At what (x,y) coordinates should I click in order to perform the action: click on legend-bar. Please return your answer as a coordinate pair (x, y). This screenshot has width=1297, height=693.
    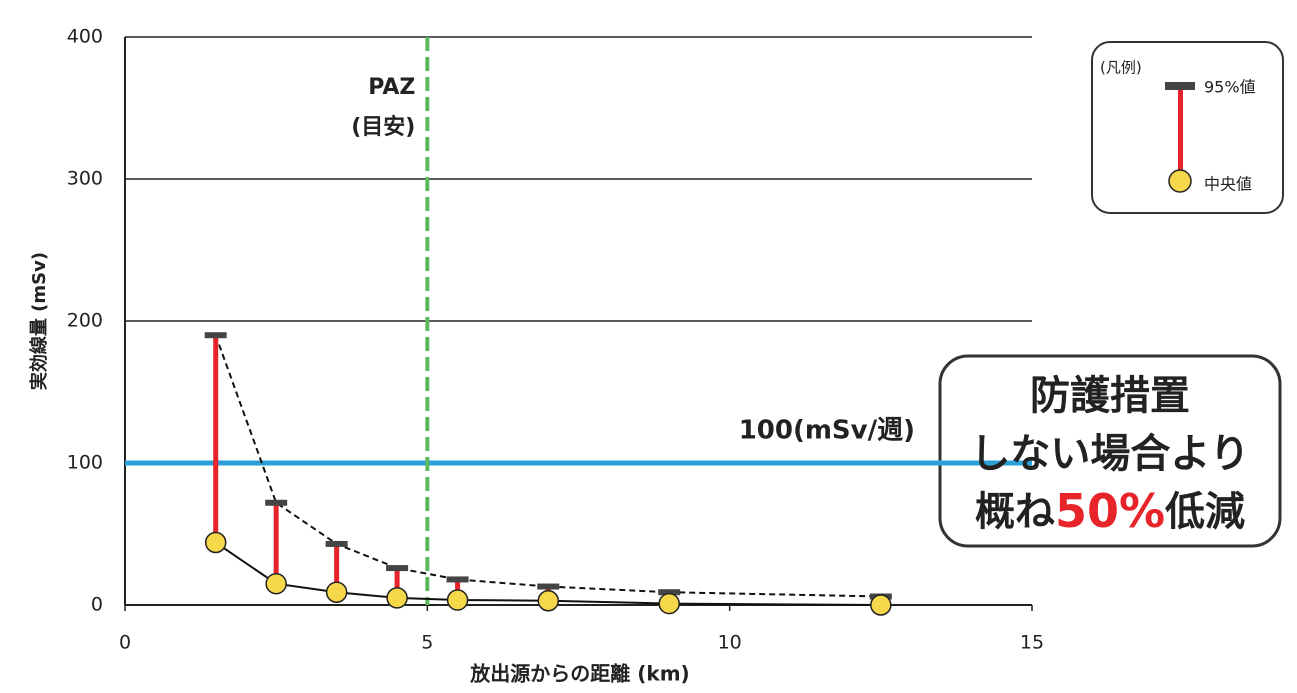
    Looking at the image, I should click on (1180, 132).